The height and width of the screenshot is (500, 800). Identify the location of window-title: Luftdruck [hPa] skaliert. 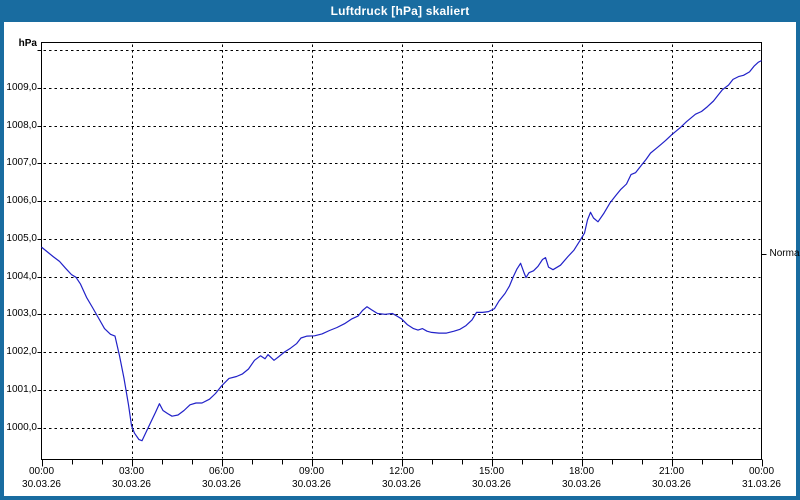
(400, 11).